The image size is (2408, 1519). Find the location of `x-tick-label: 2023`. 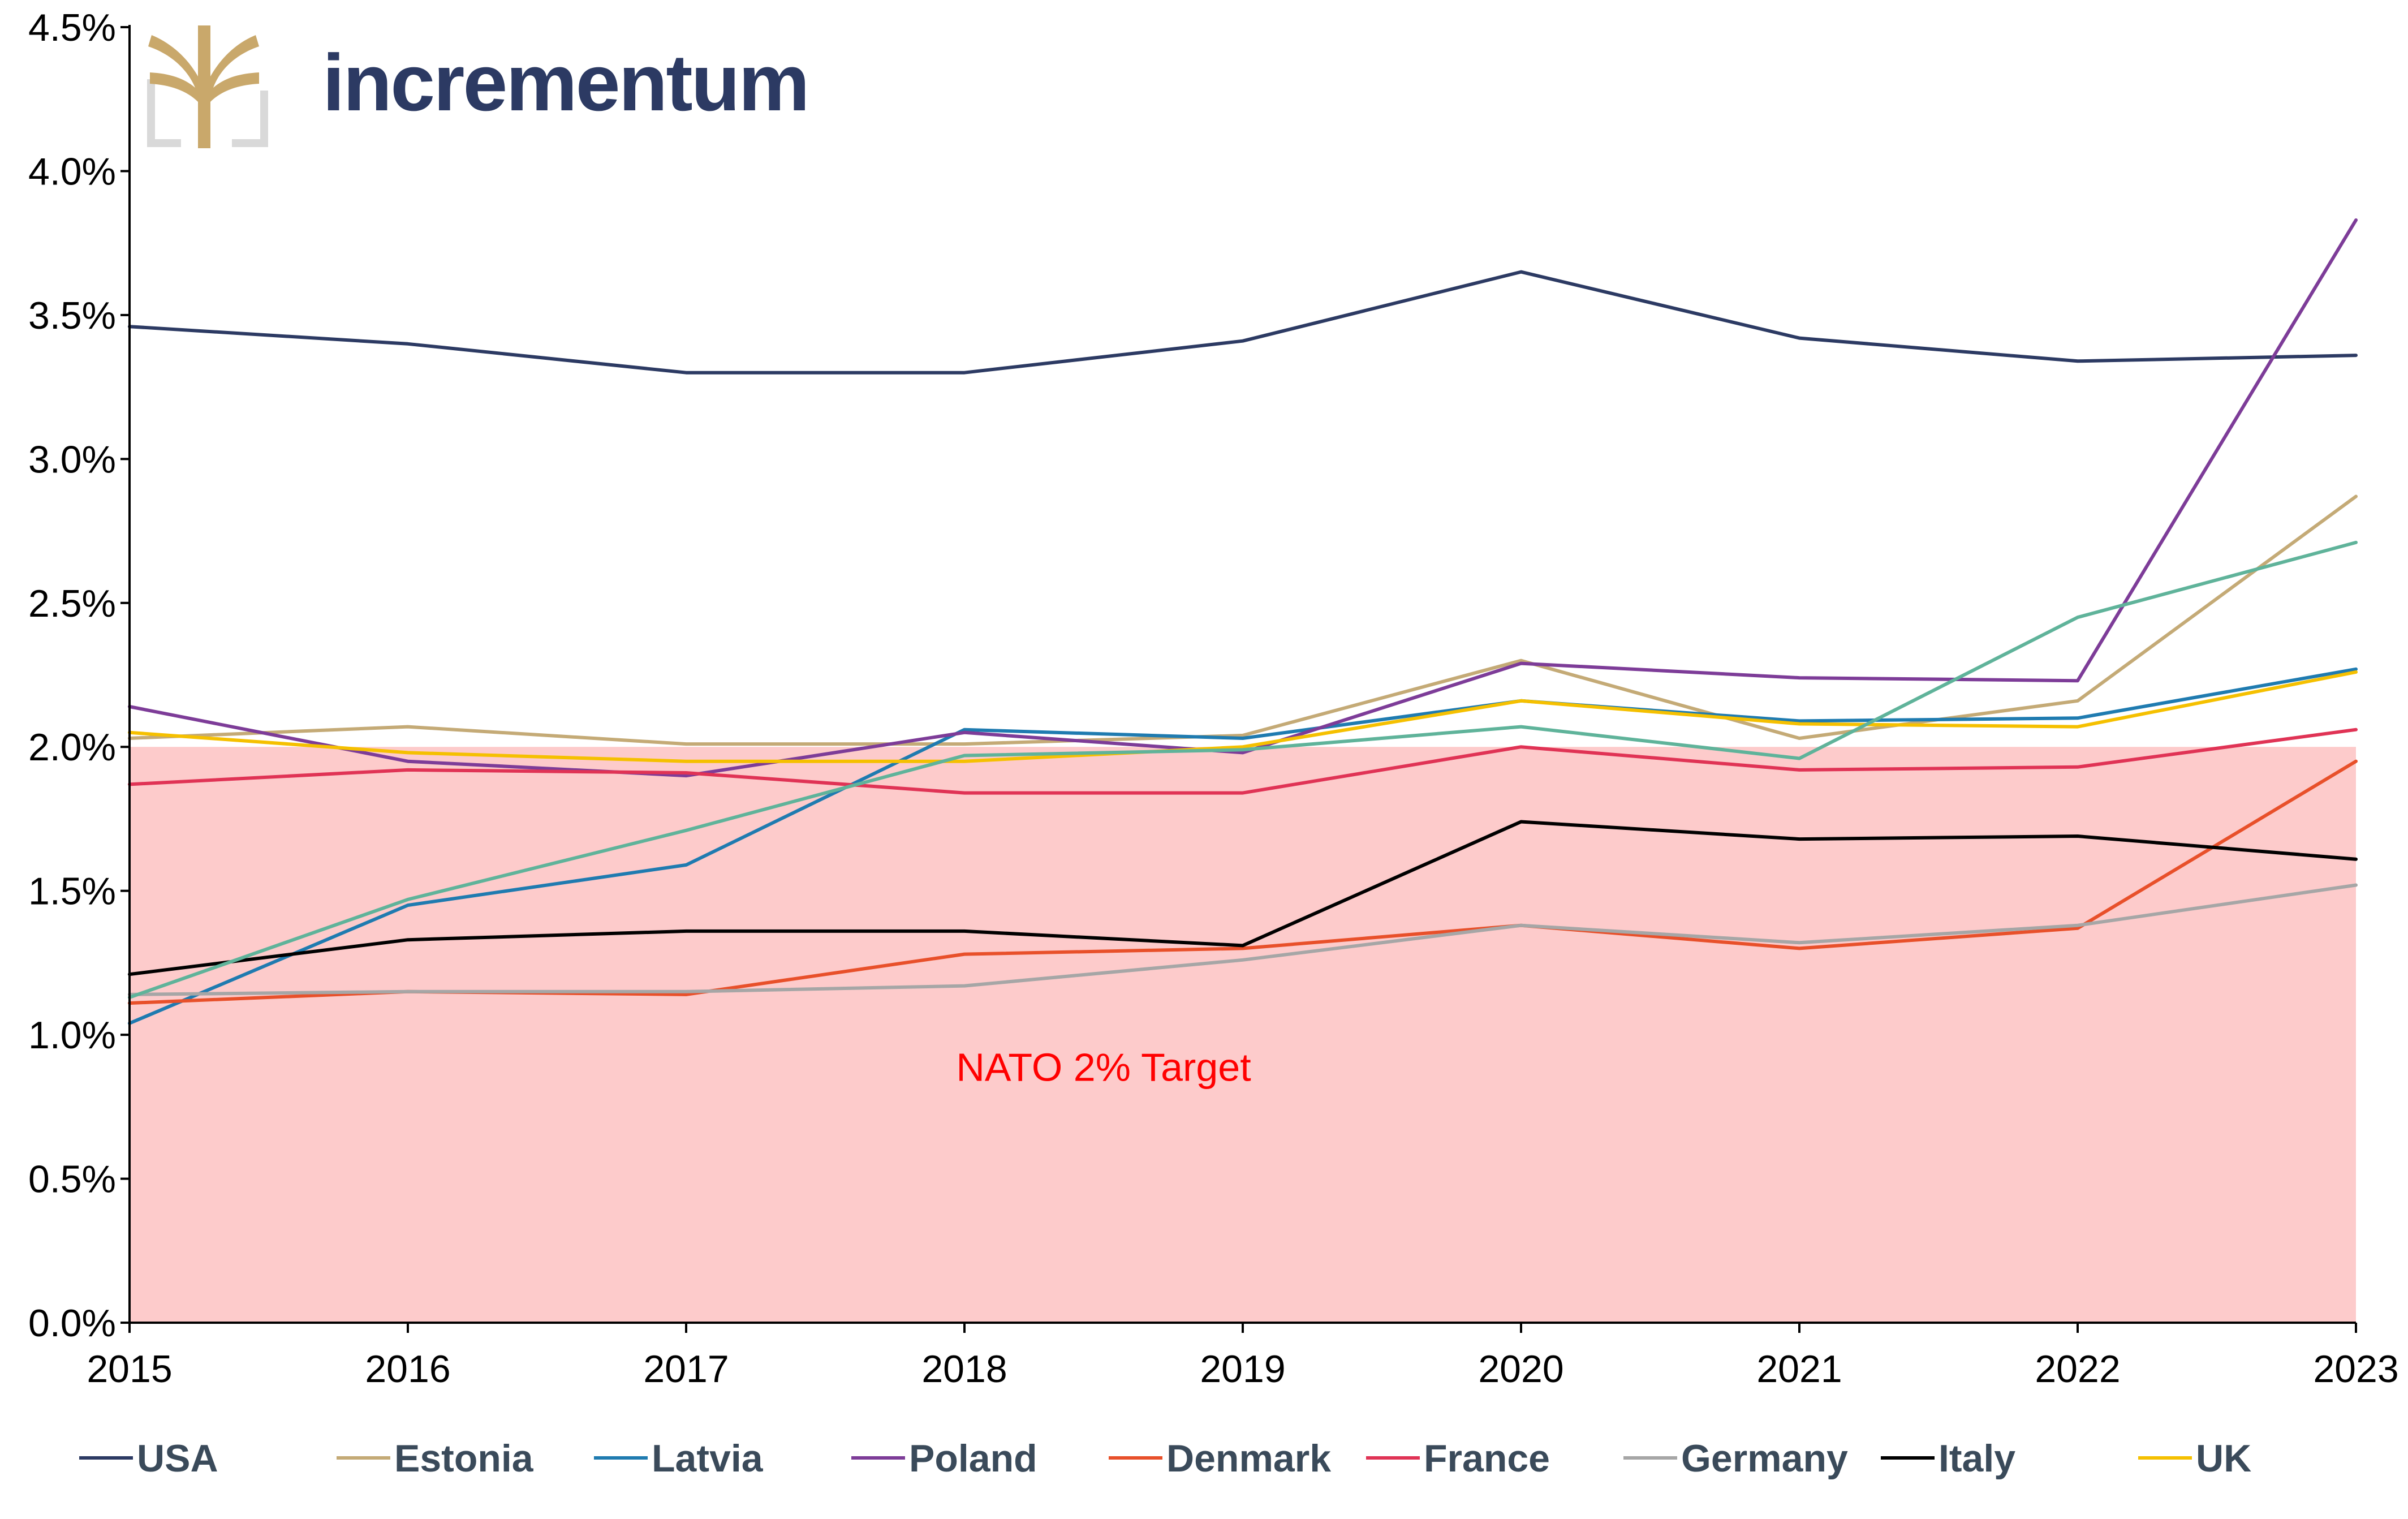

x-tick-label: 2023 is located at coordinates (2355, 1369).